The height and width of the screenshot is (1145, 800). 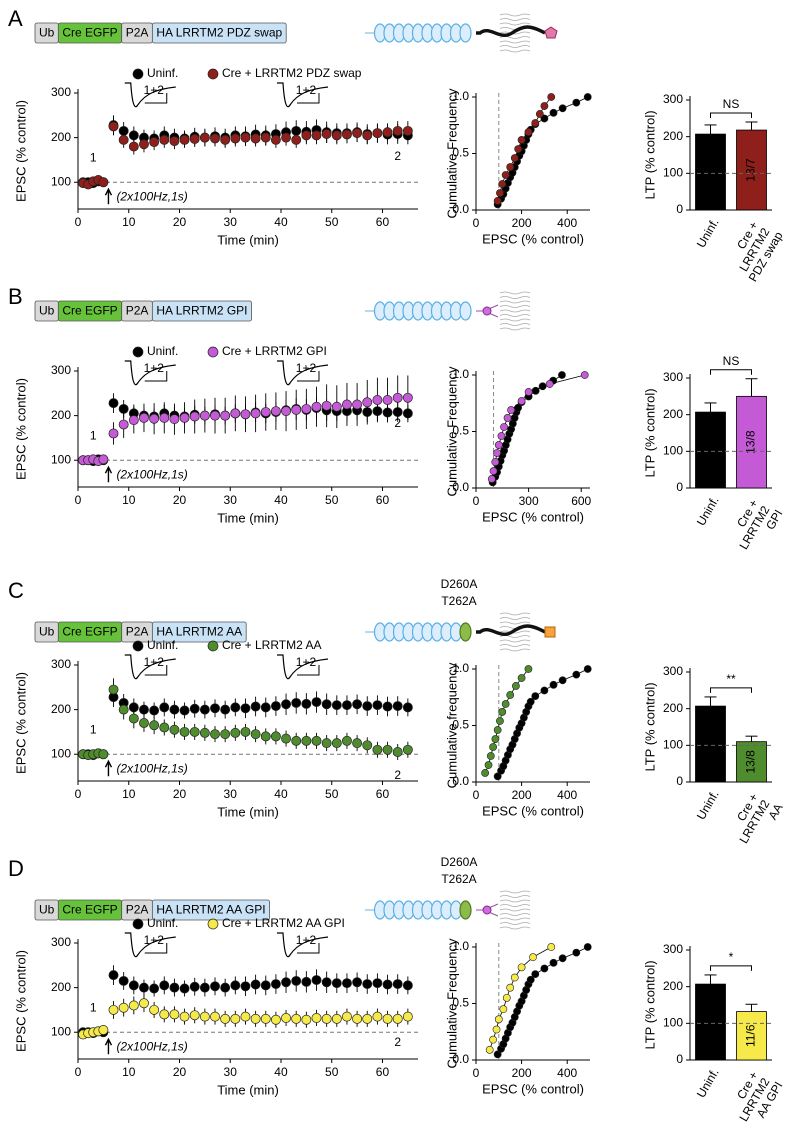 I want to click on category-label: Cre + LRRTM2 AA GPI, so click(x=755, y=1098).